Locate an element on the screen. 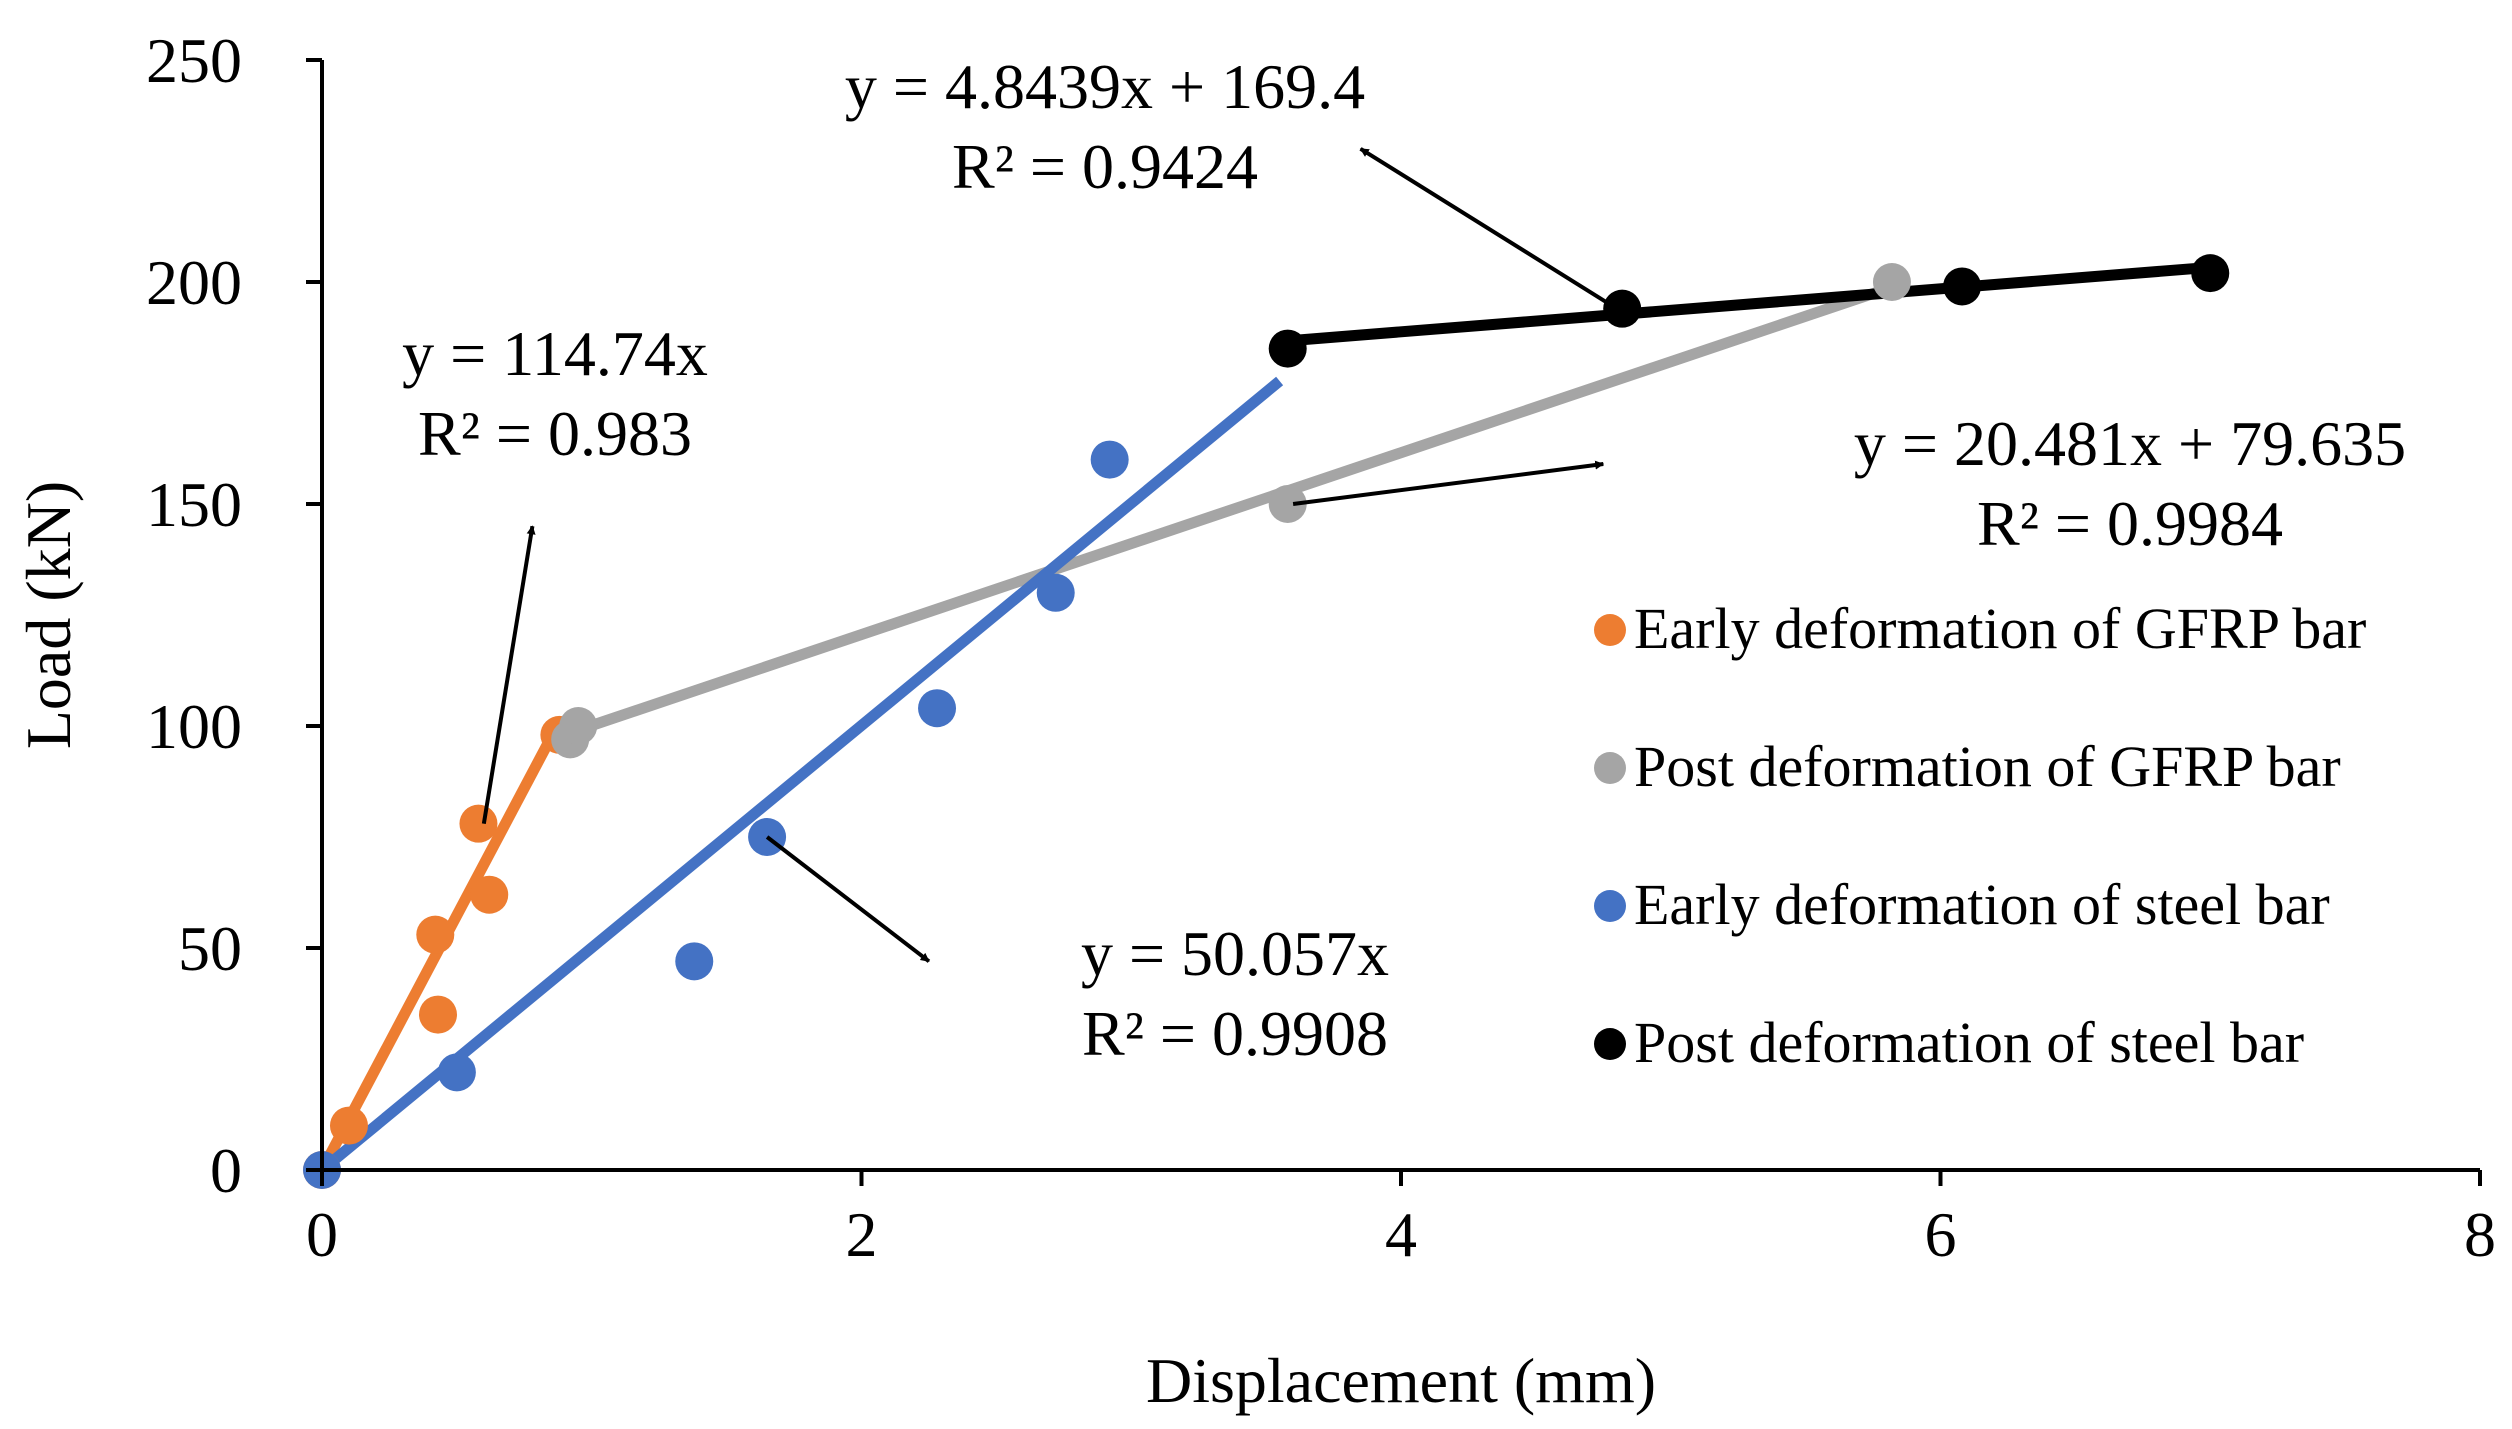  x-tick-label: 0 is located at coordinates (322, 1234).